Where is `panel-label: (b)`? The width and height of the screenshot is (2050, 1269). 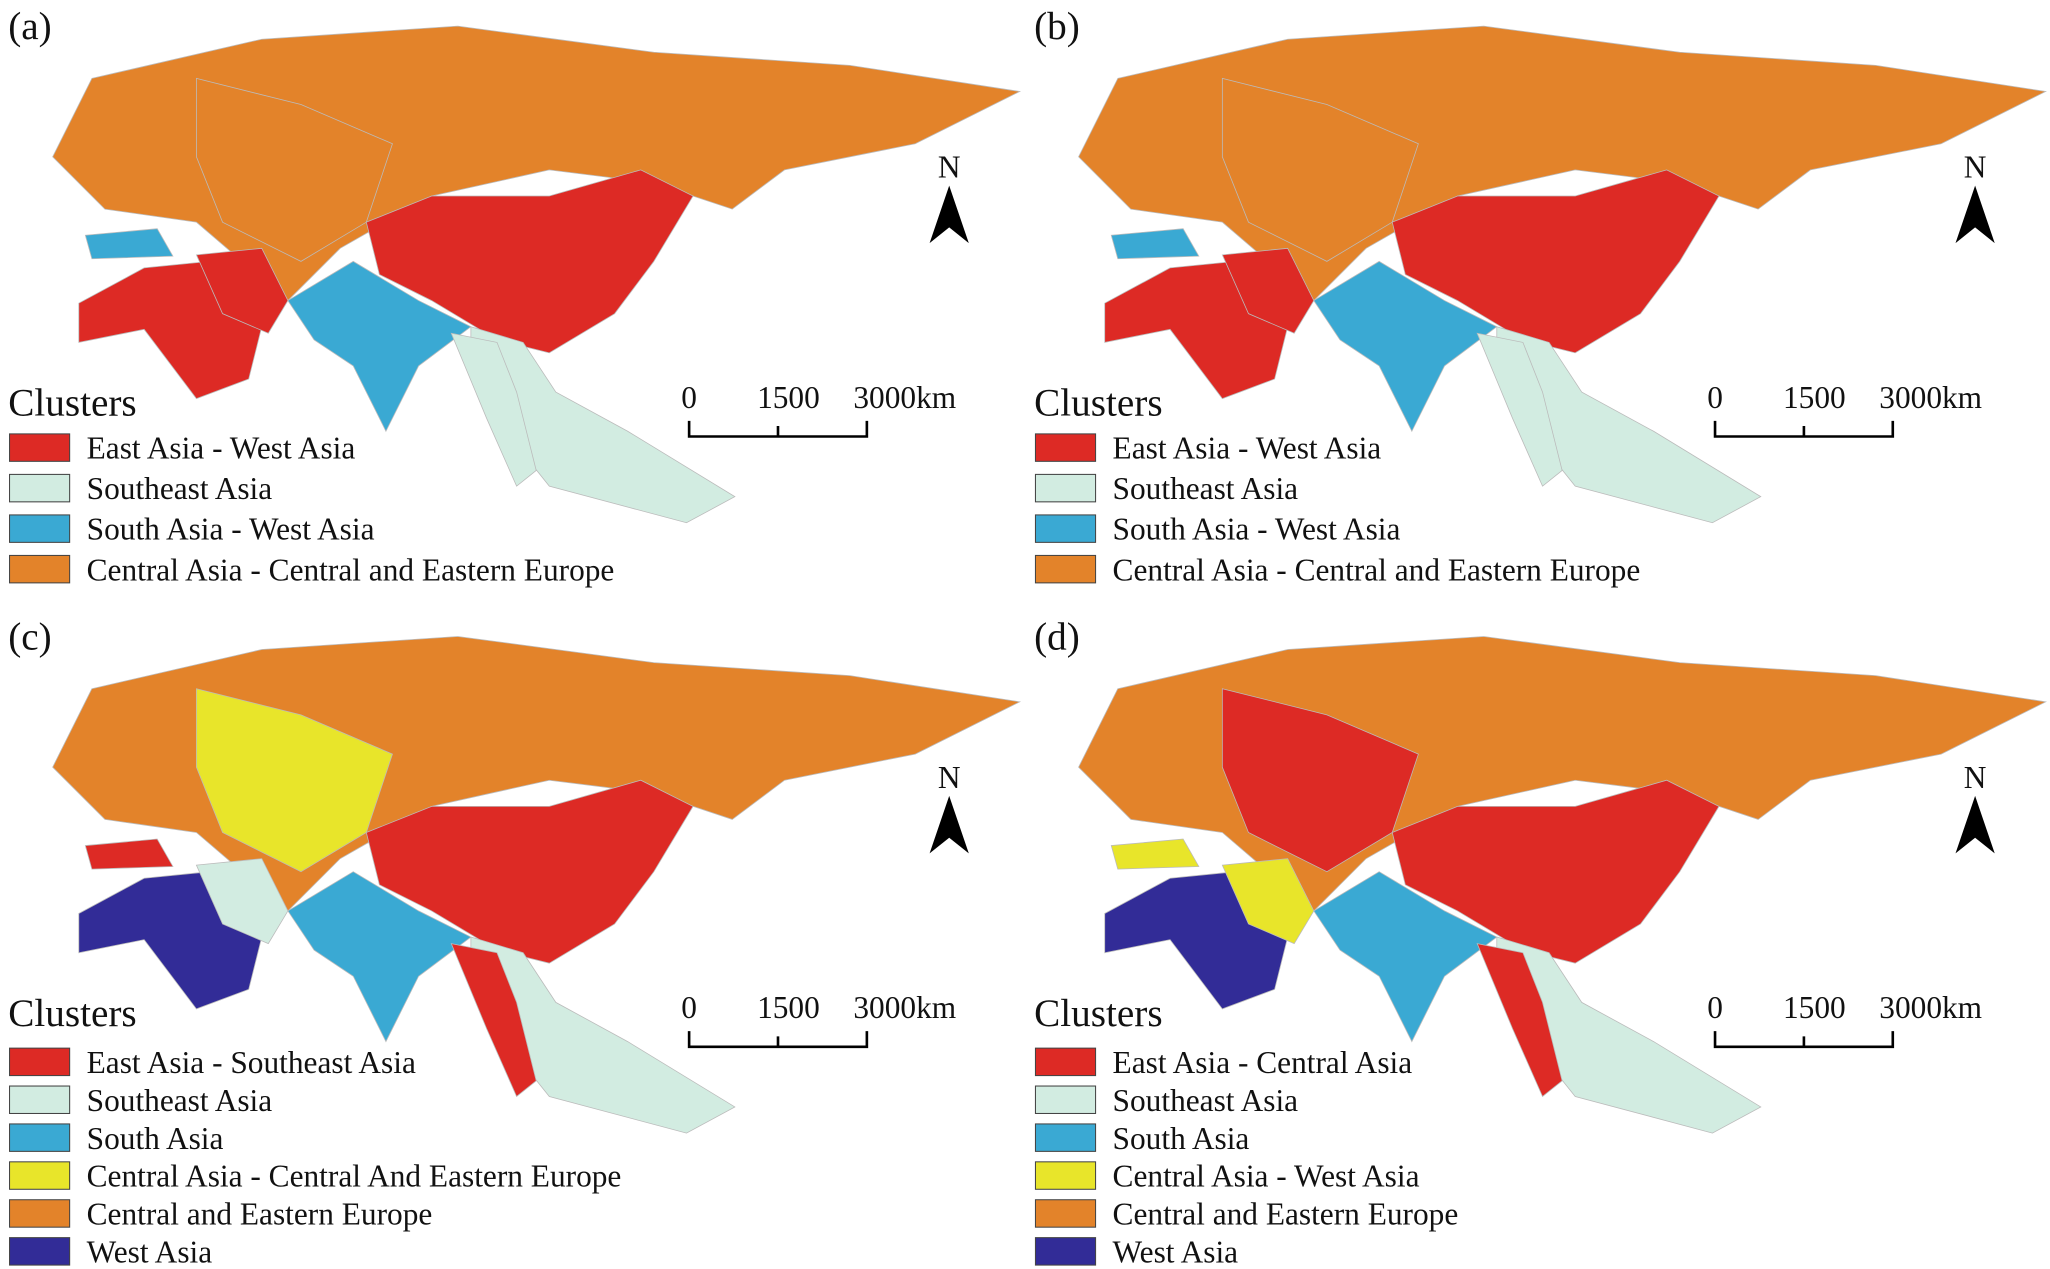 panel-label: (b) is located at coordinates (1057, 26).